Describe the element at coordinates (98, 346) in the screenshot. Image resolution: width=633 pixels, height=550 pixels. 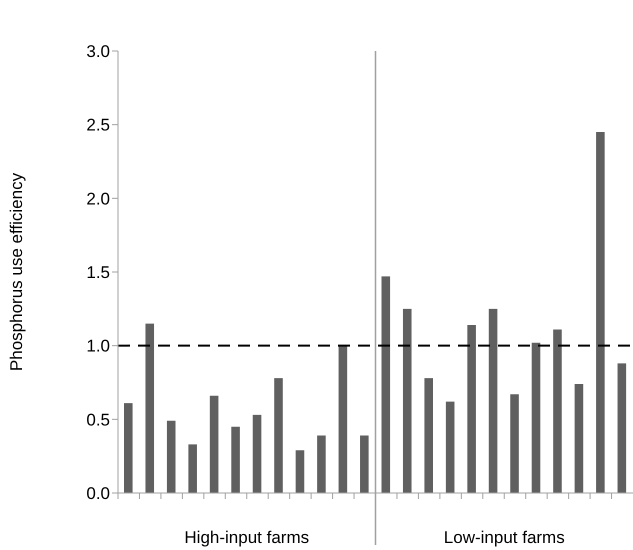
I see `y-tick-label: 1.0` at that location.